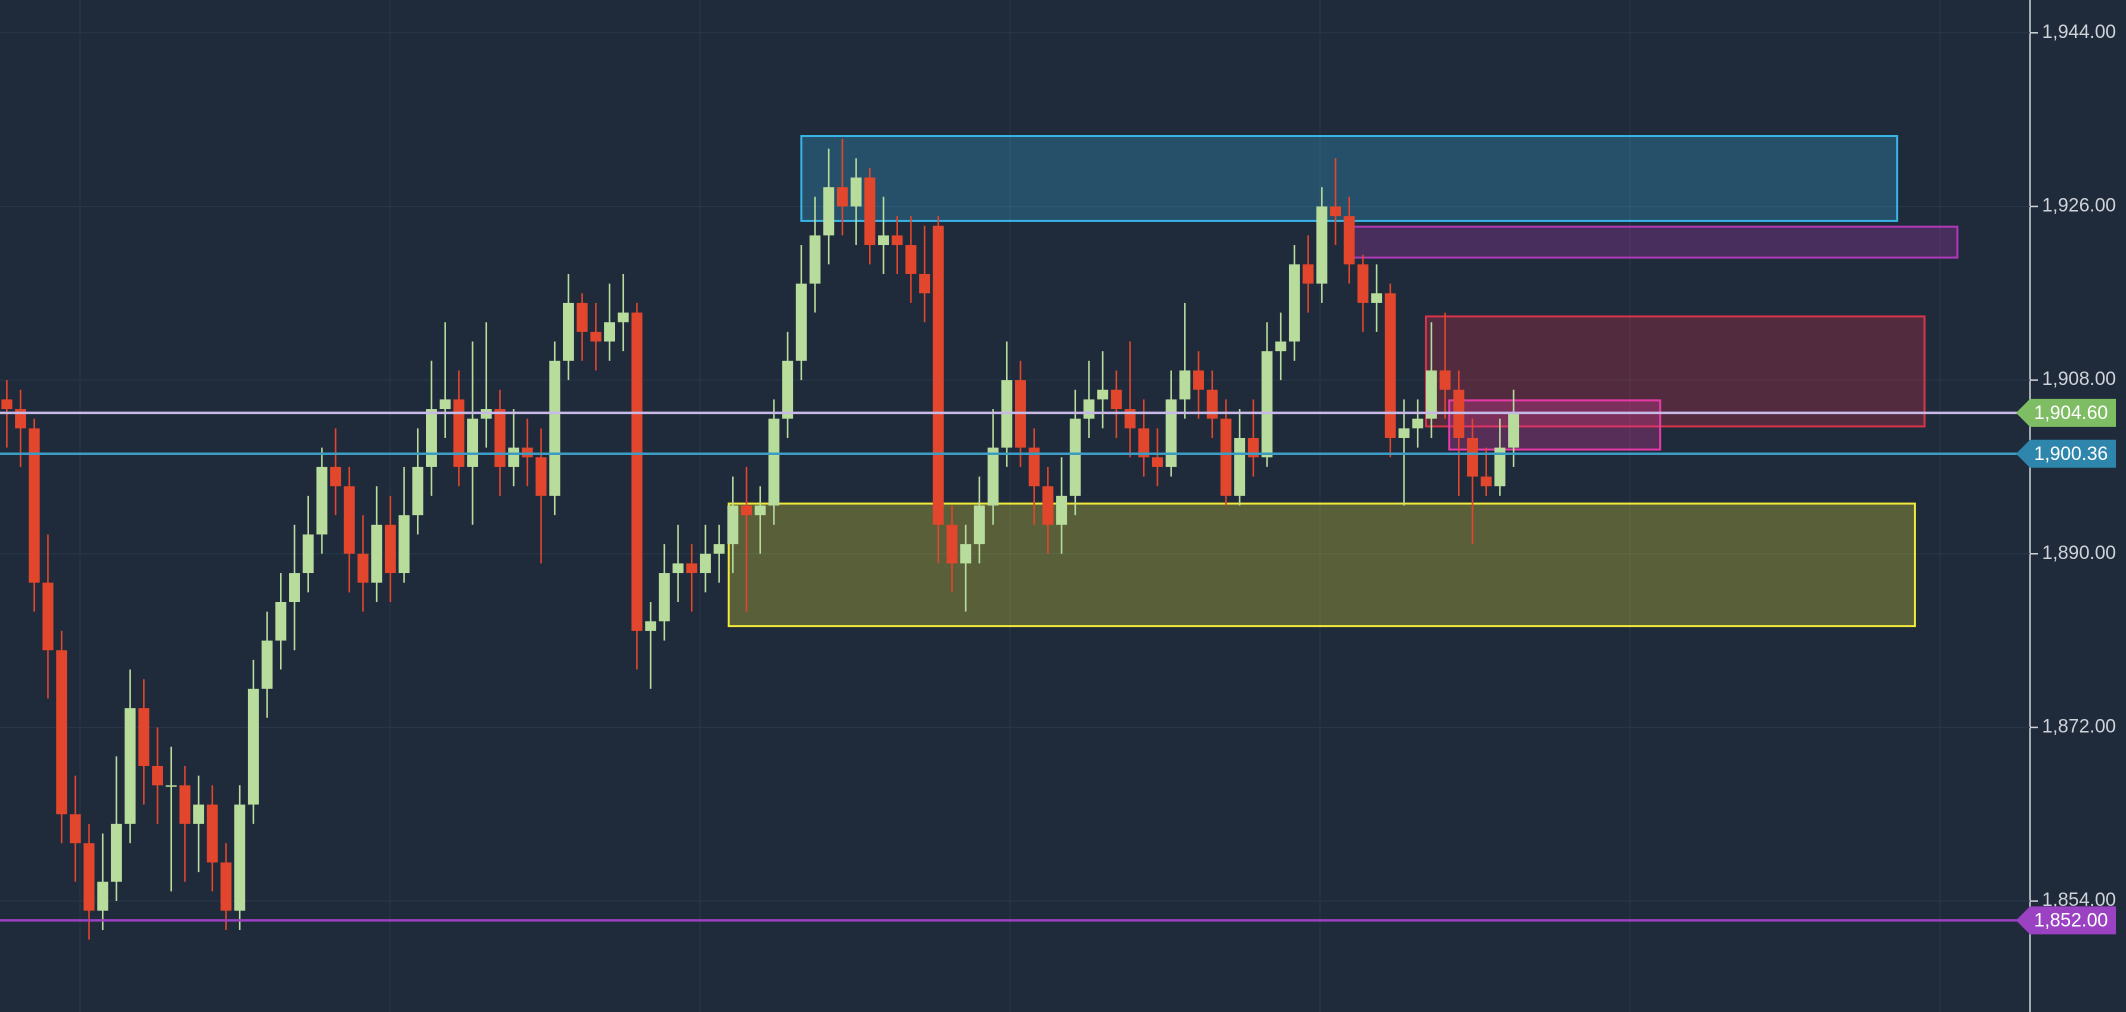 This screenshot has height=1012, width=2126. Describe the element at coordinates (2079, 726) in the screenshot. I see `y-tick-label: 1,872.00` at that location.